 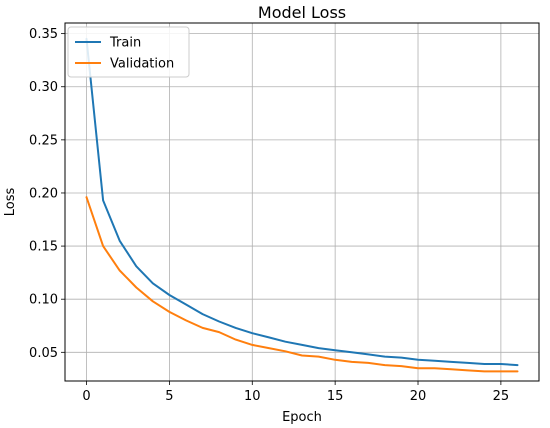 I want to click on x-axis-label: Epoch, so click(x=302, y=417).